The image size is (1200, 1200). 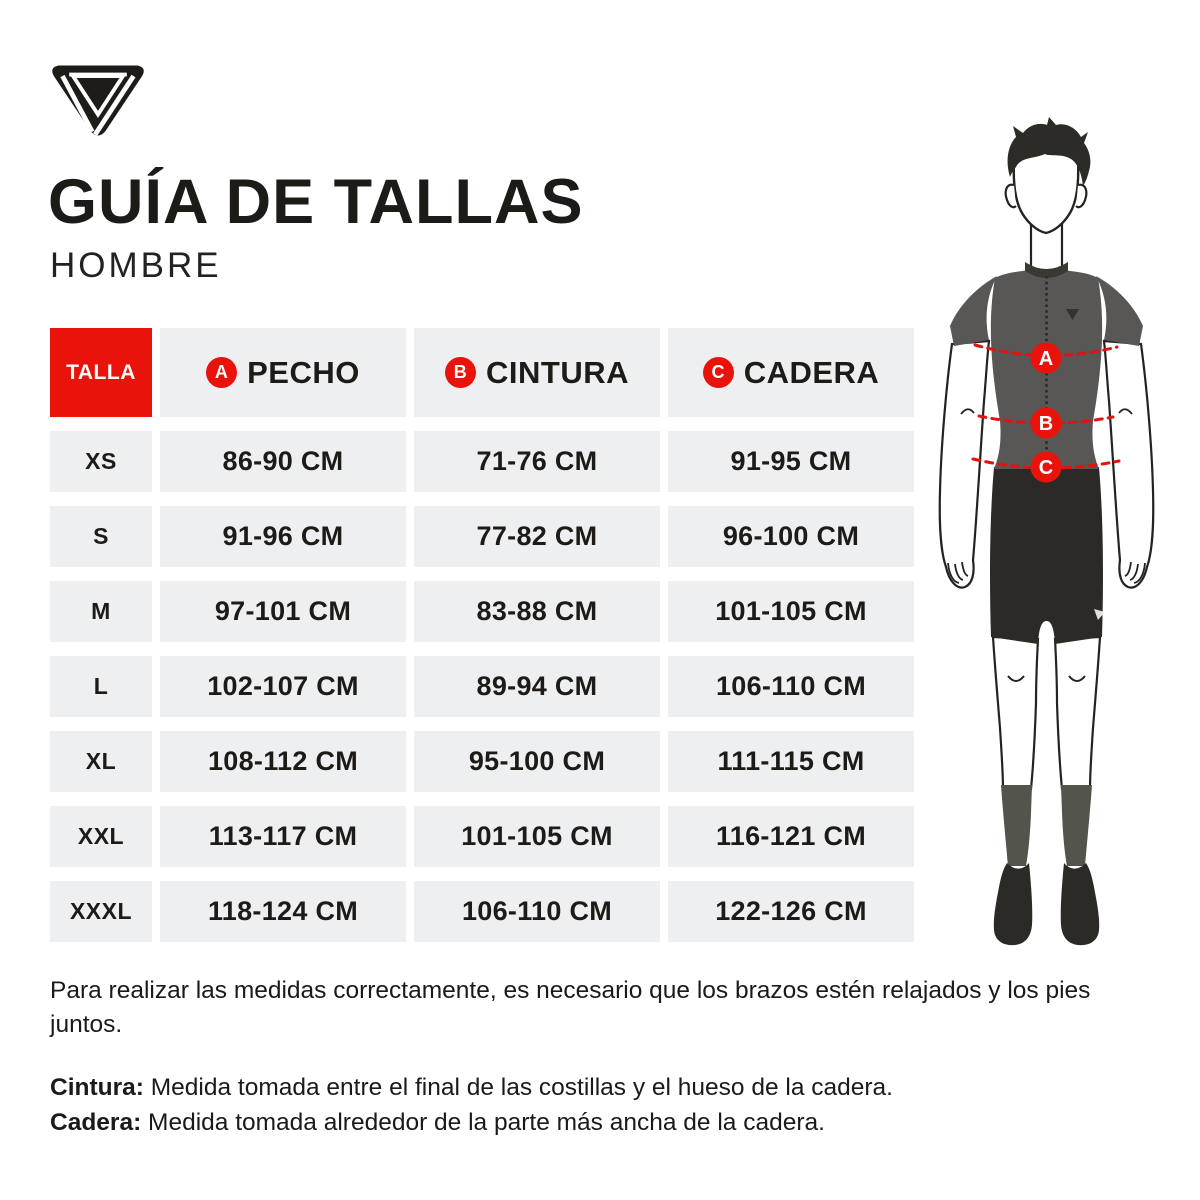 What do you see at coordinates (460, 372) in the screenshot?
I see `marker-b-badge: B` at bounding box center [460, 372].